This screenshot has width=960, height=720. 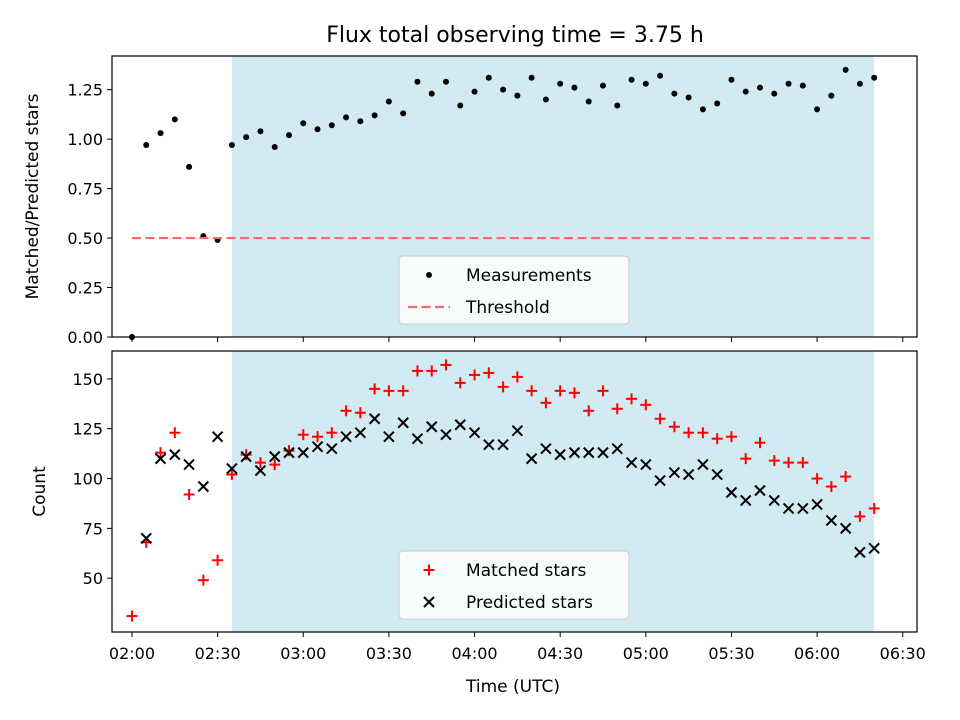 I want to click on figure-title: Flux total observing time = 3.75 h, so click(x=515, y=35).